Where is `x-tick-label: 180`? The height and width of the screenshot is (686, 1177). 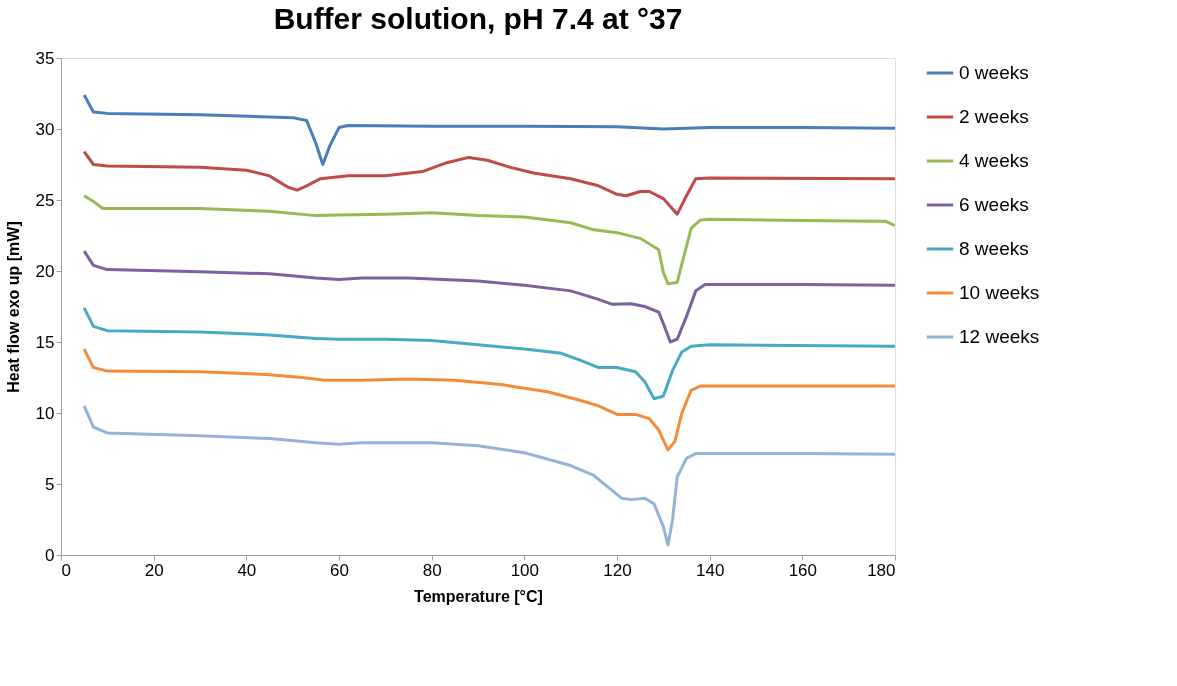
x-tick-label: 180 is located at coordinates (881, 570).